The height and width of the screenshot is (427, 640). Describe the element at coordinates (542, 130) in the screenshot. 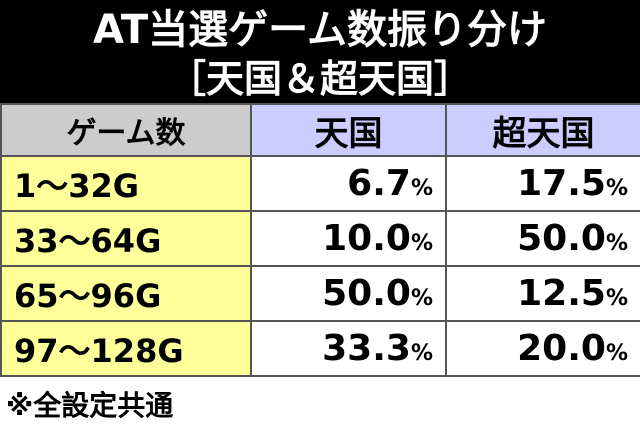

I see `column-header: 超天国` at that location.